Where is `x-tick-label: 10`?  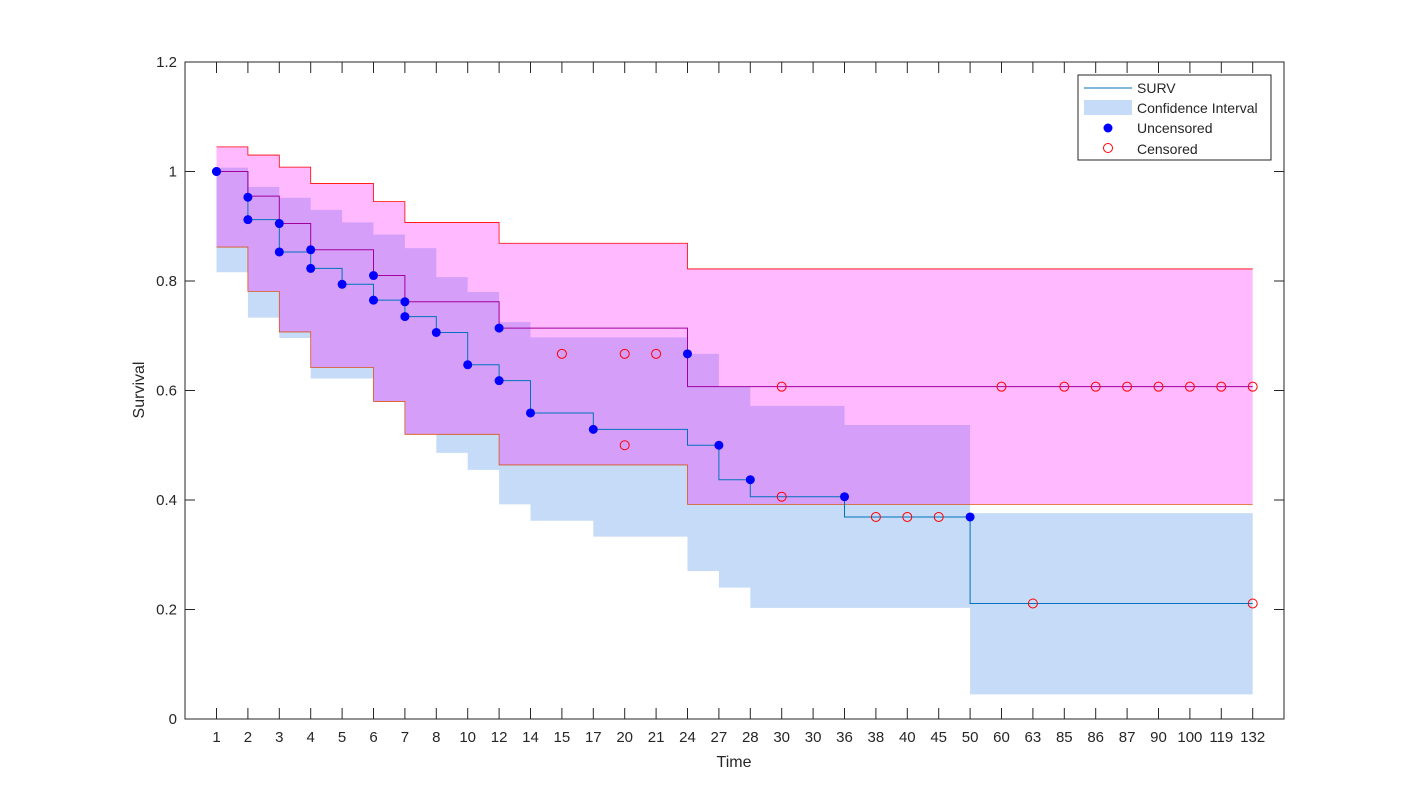 x-tick-label: 10 is located at coordinates (467, 737).